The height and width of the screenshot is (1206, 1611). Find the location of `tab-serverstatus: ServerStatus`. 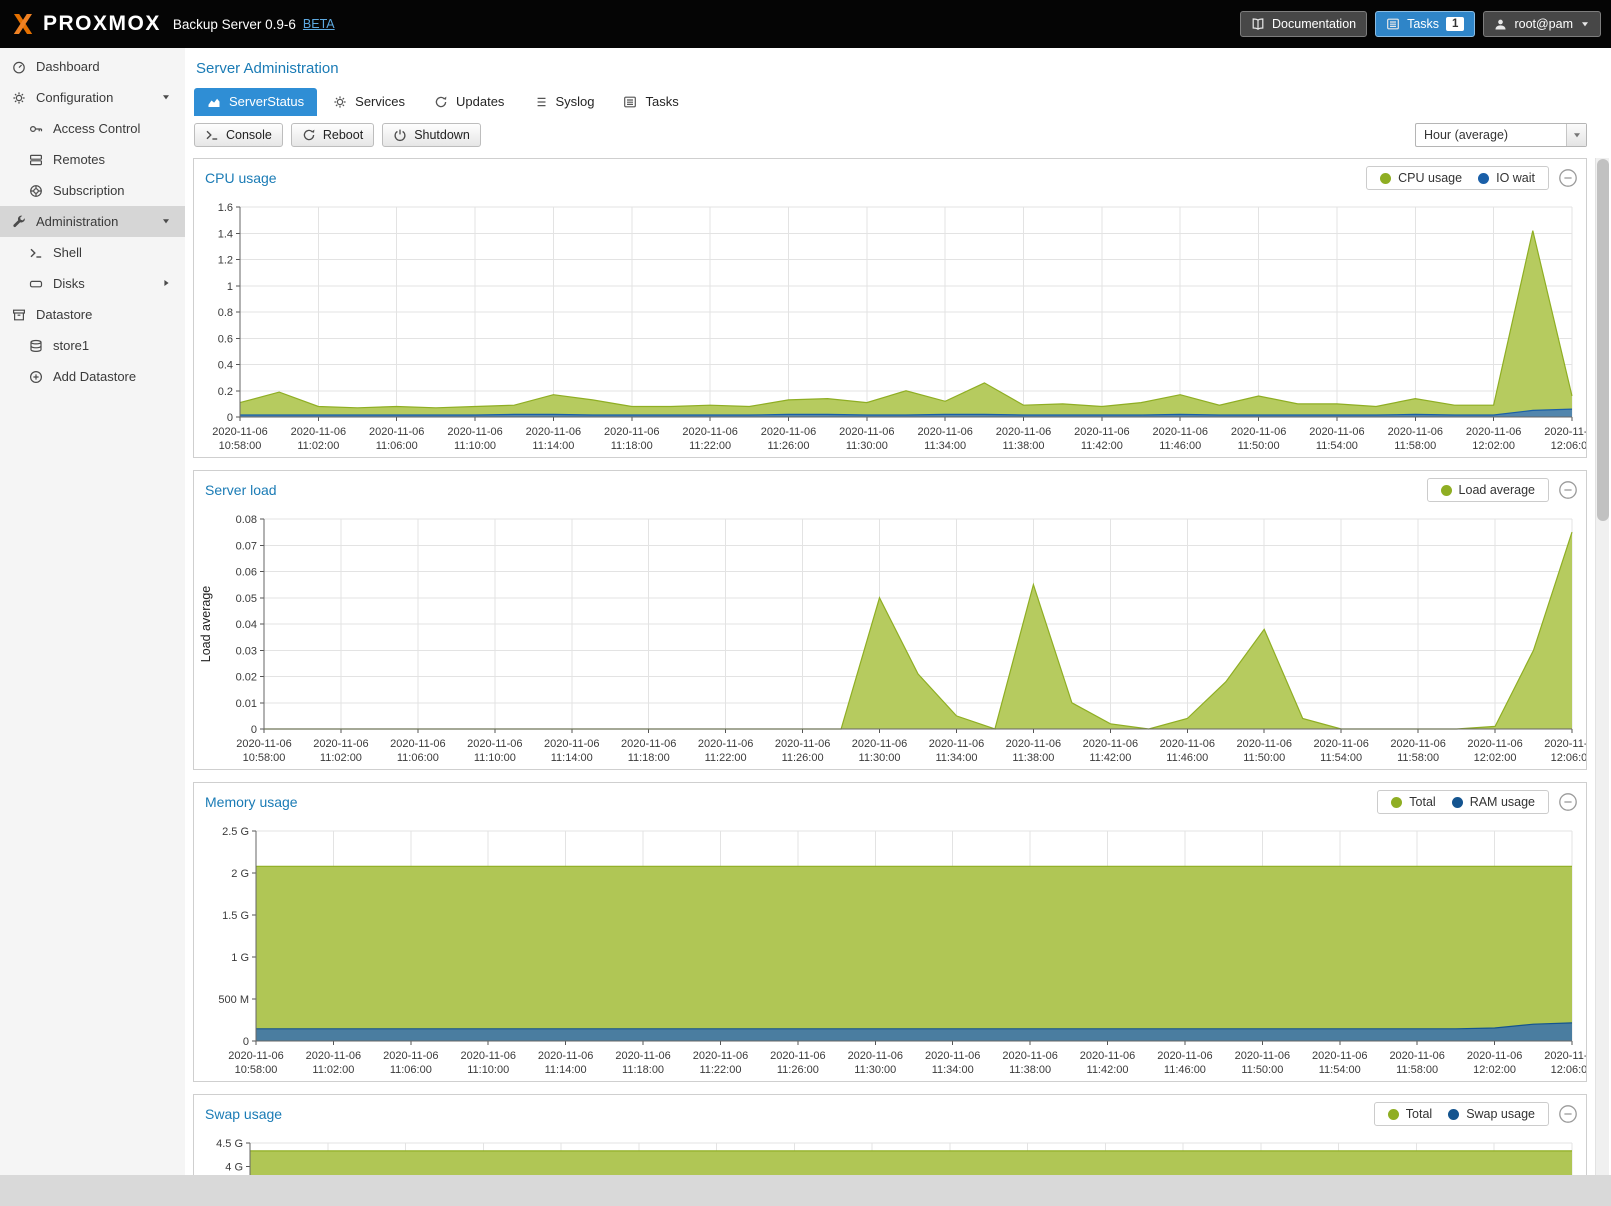

tab-serverstatus: ServerStatus is located at coordinates (256, 102).